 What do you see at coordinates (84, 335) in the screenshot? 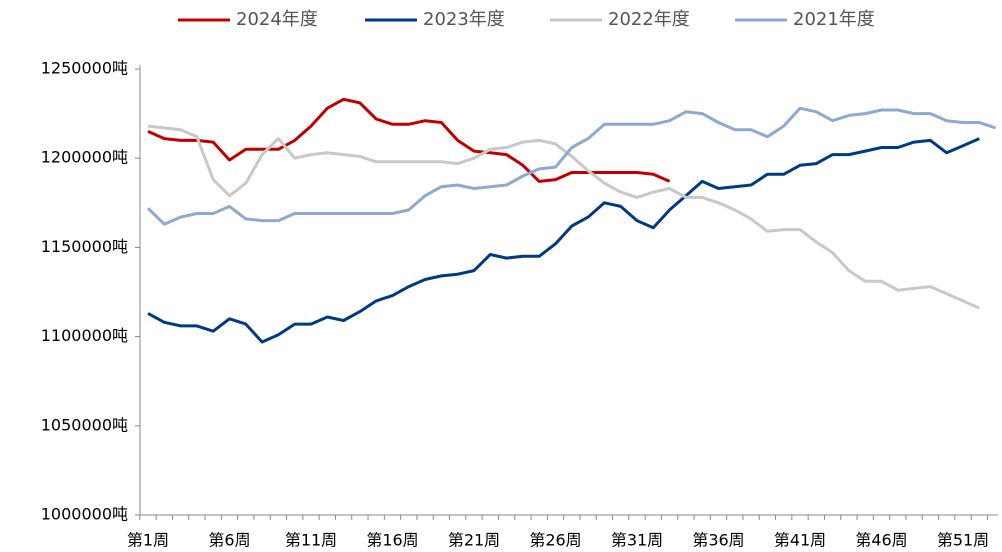
I see `y-tick-label: 1100000吨` at bounding box center [84, 335].